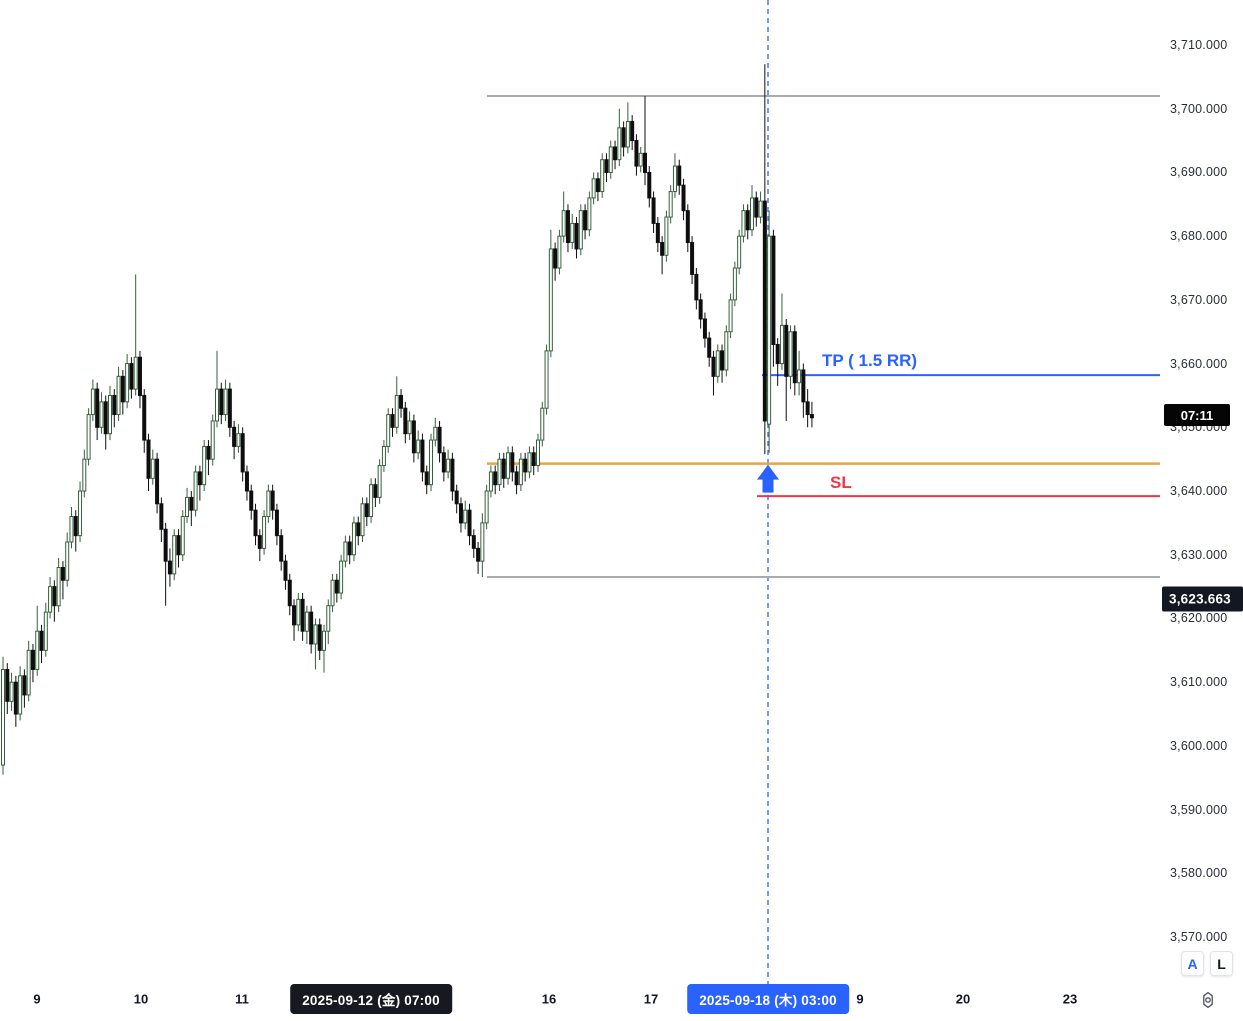 This screenshot has height=1021, width=1243. What do you see at coordinates (841, 483) in the screenshot?
I see `sl-line-label: SL` at bounding box center [841, 483].